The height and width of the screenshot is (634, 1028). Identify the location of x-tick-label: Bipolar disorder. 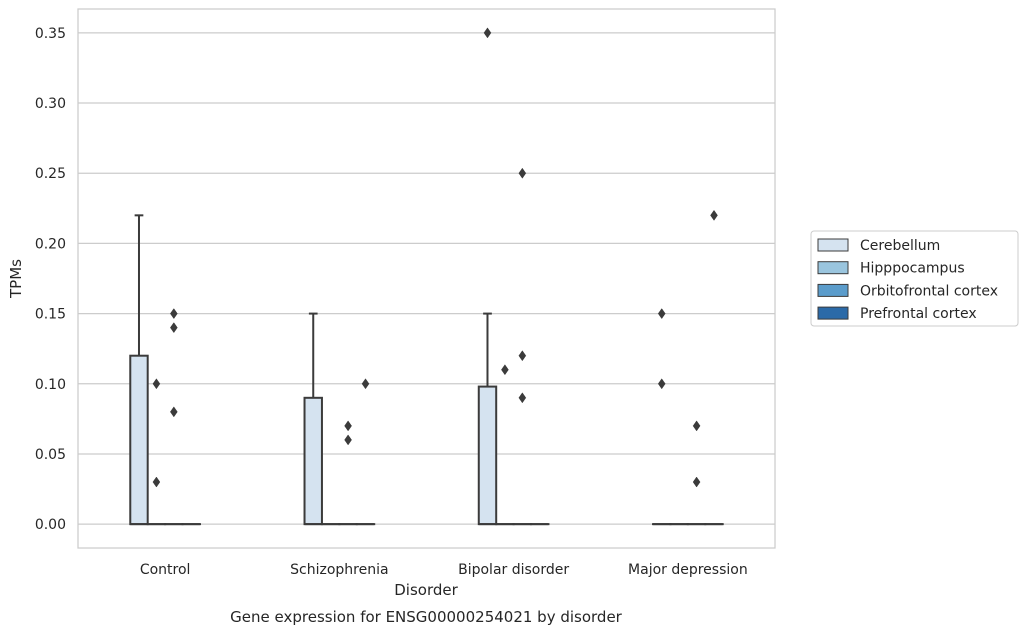
(513, 570).